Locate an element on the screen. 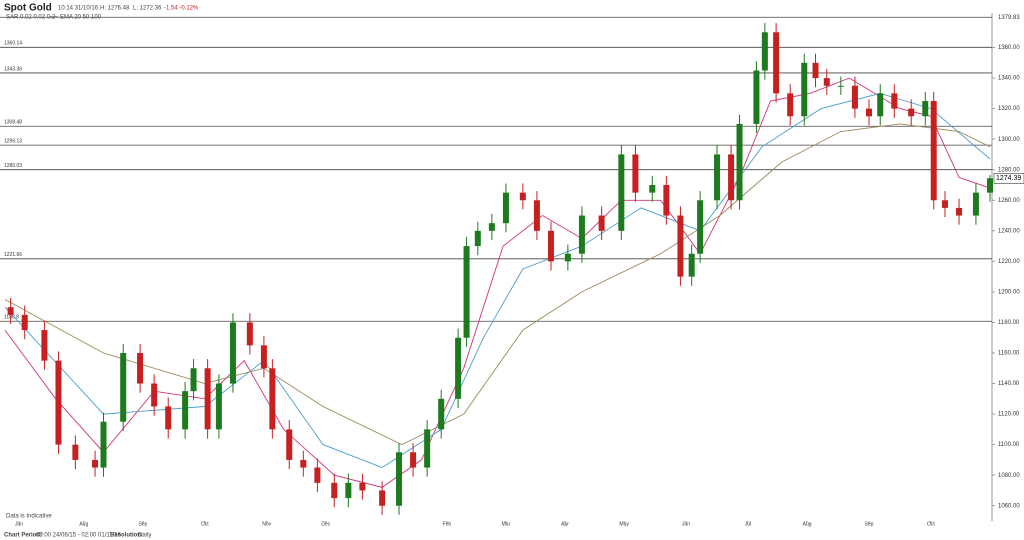 The height and width of the screenshot is (540, 1024). level-label: 1296.13 is located at coordinates (13, 141).